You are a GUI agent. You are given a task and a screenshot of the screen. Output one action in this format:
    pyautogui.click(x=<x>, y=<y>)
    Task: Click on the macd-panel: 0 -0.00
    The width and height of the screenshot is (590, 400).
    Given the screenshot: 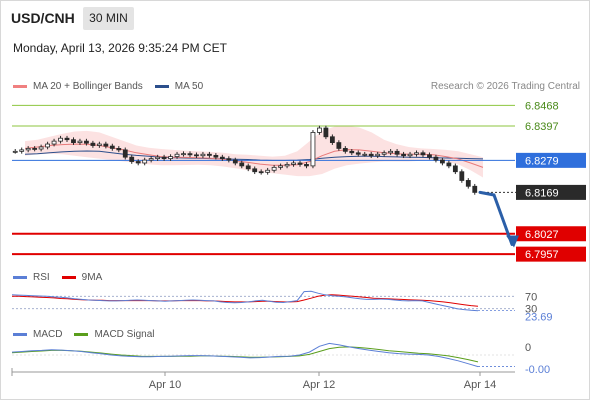 What is the action you would take?
    pyautogui.click(x=280, y=359)
    